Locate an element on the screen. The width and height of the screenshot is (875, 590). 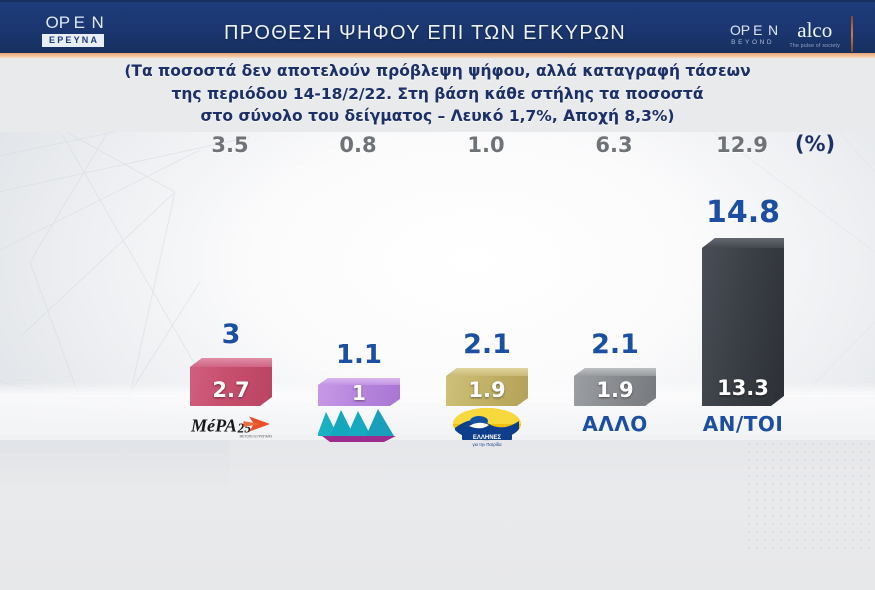
elliniki-lysi-logo: ΕΛΛΗΝΕΣ για την Πατρίδα is located at coordinates (487, 427).